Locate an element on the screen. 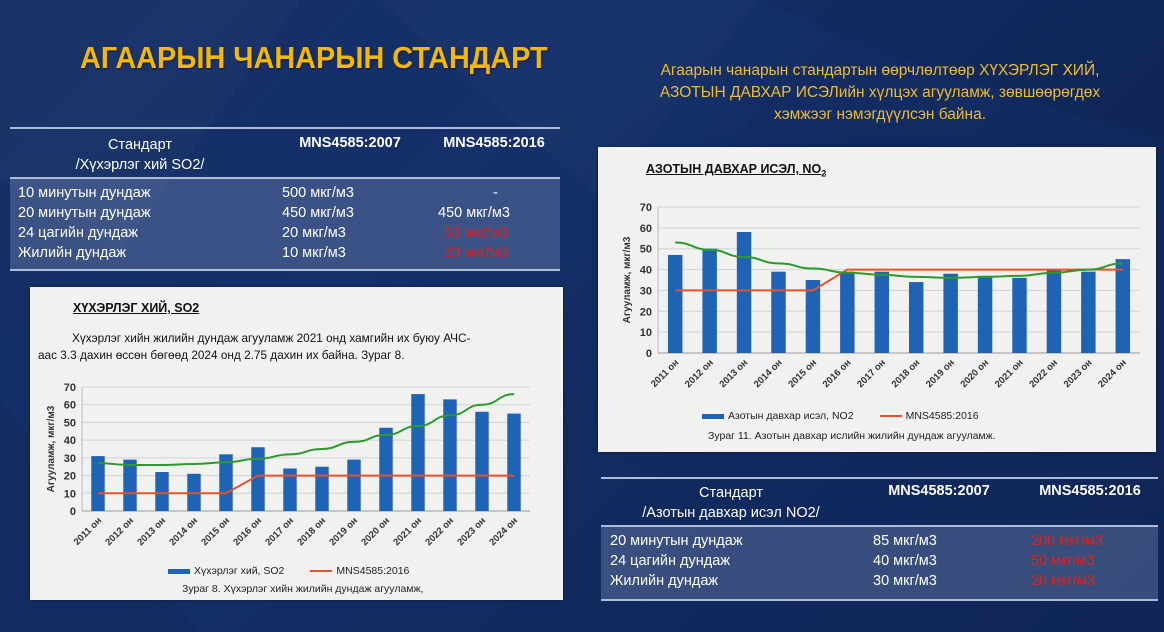  so2-panel-heading: ХҮХЭРЛЭГ ХИЙ, SO2 is located at coordinates (136, 308).